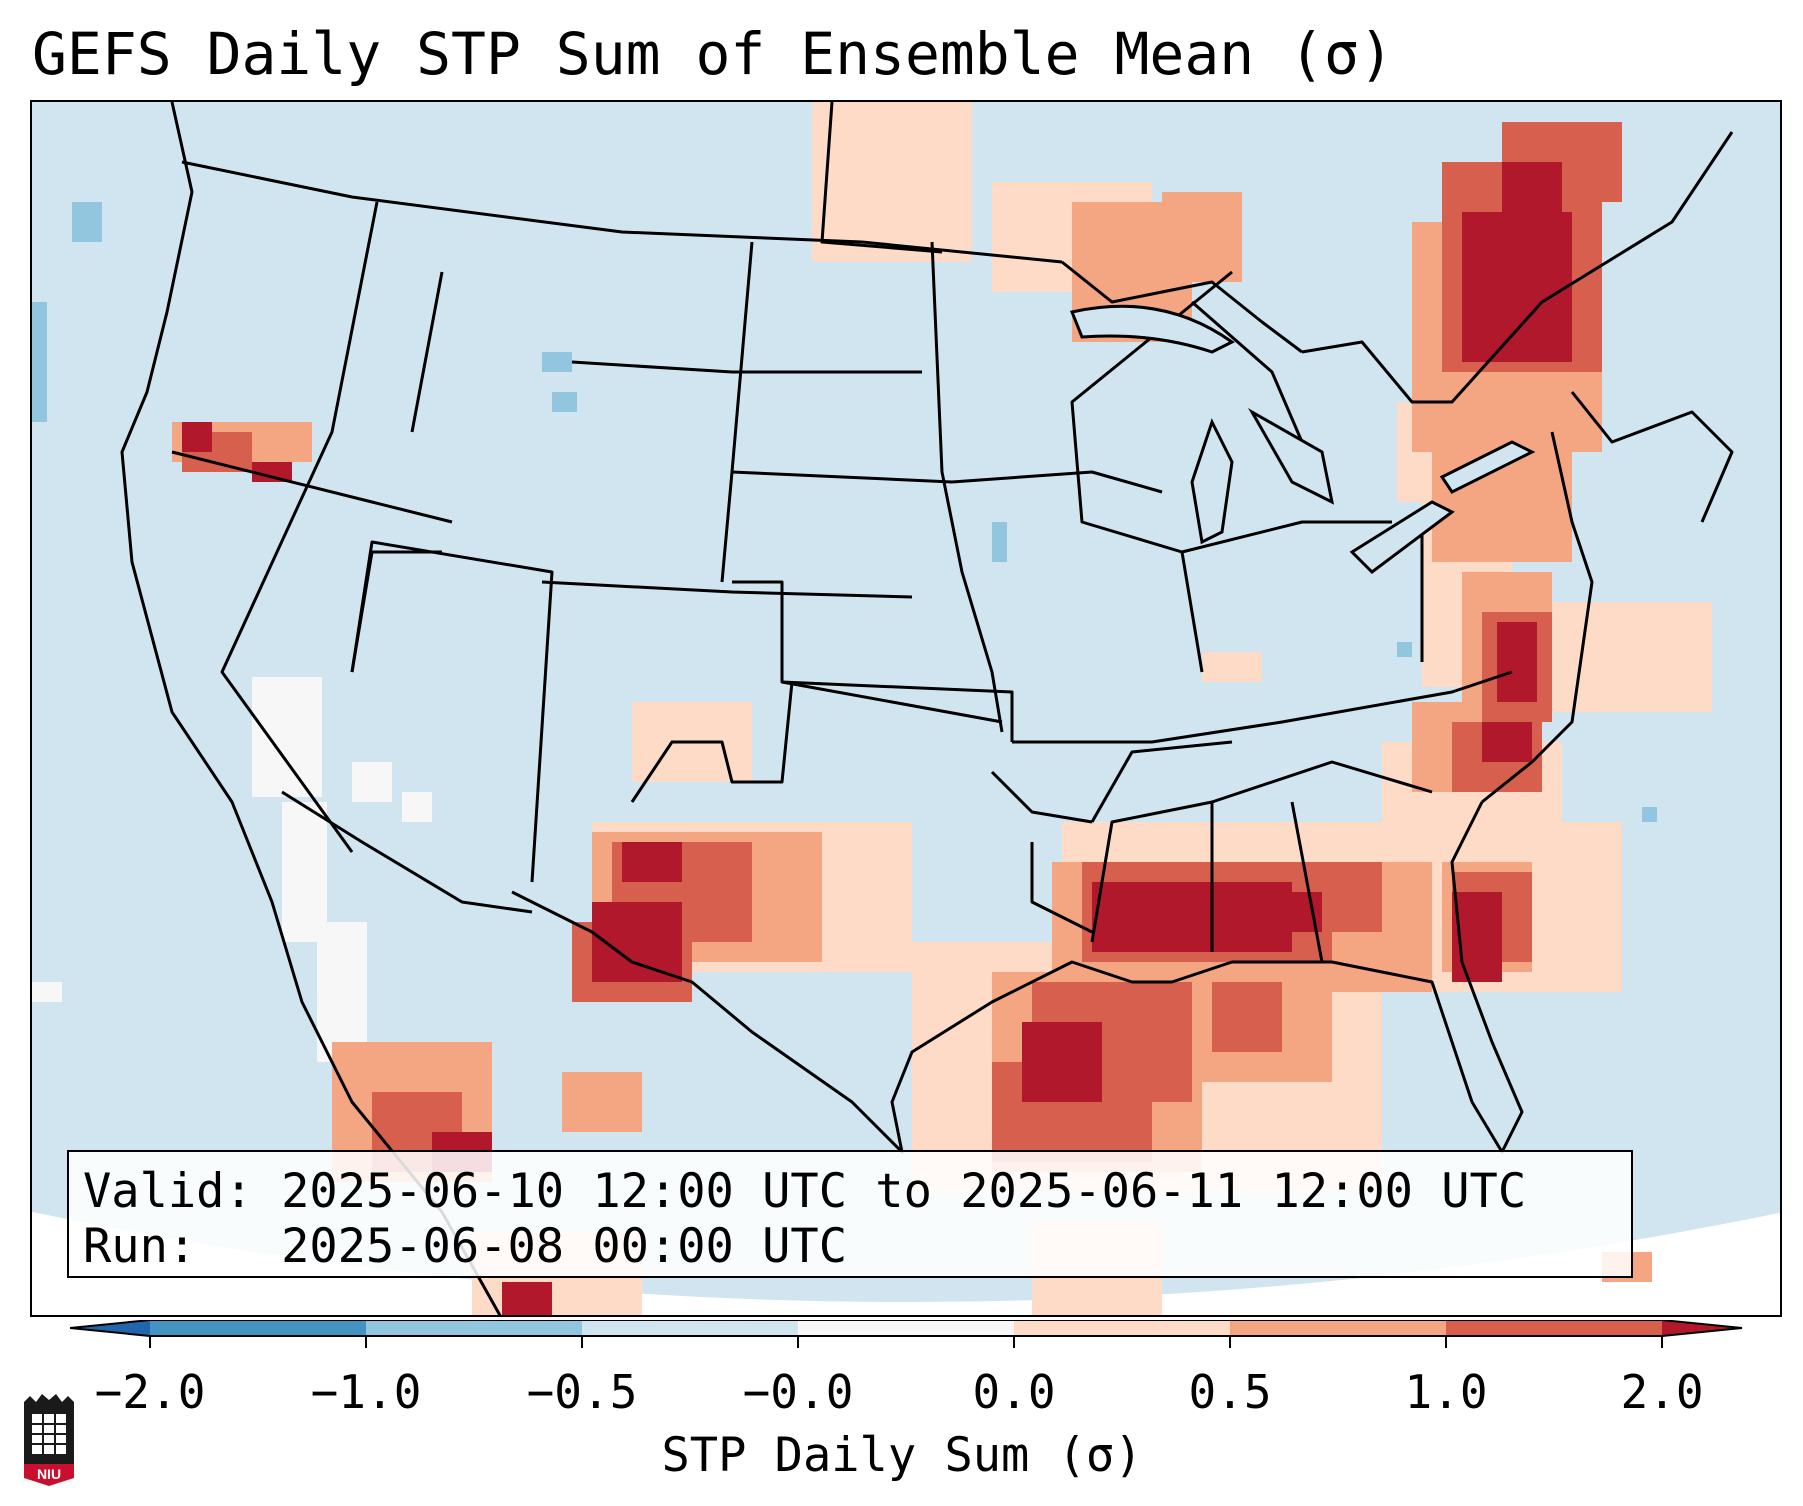 Image resolution: width=1803 pixels, height=1506 pixels. I want to click on colorbar-ticks, so click(906, 1342).